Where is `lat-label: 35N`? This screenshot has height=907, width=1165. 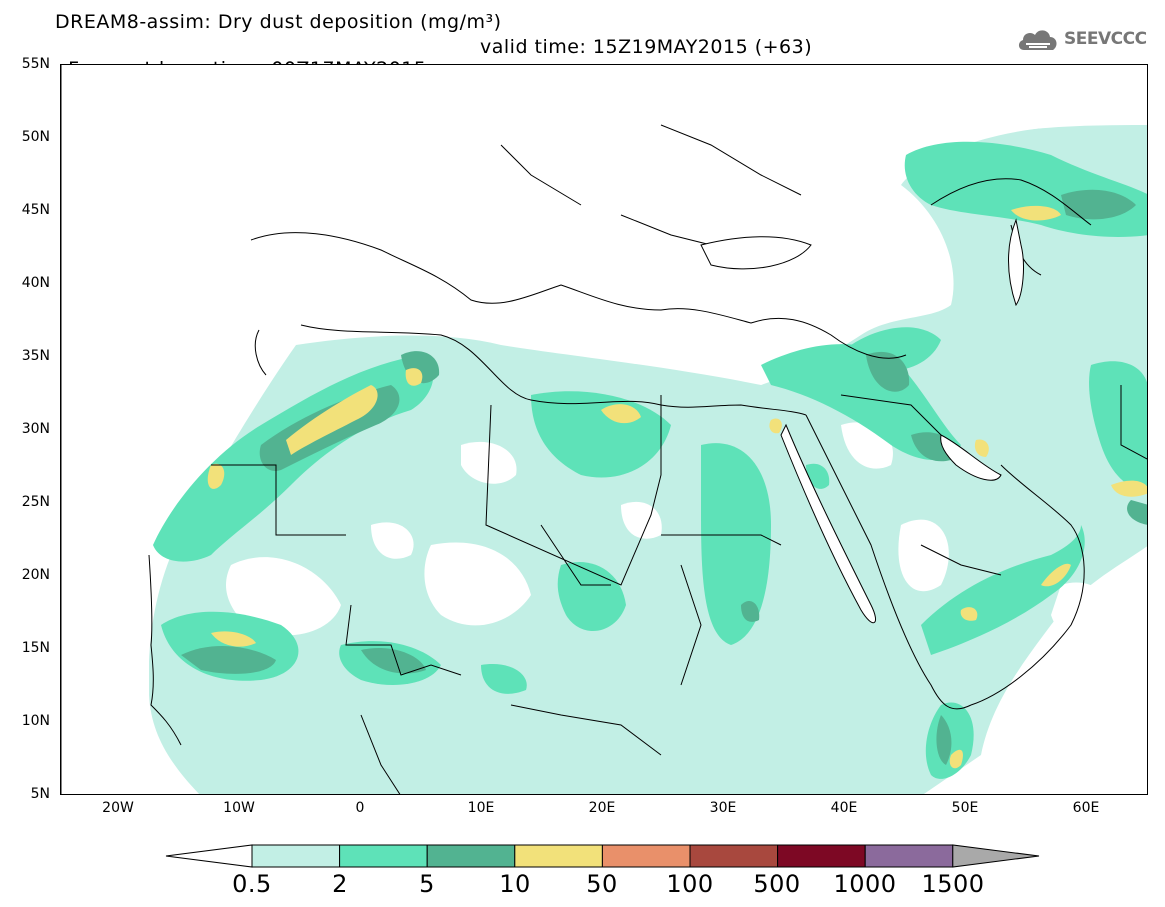
lat-label: 35N is located at coordinates (35, 356).